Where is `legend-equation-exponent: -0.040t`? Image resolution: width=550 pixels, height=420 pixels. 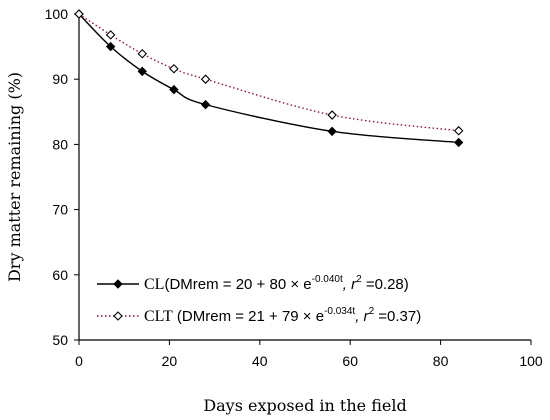
legend-equation-exponent: -0.040t is located at coordinates (327, 279).